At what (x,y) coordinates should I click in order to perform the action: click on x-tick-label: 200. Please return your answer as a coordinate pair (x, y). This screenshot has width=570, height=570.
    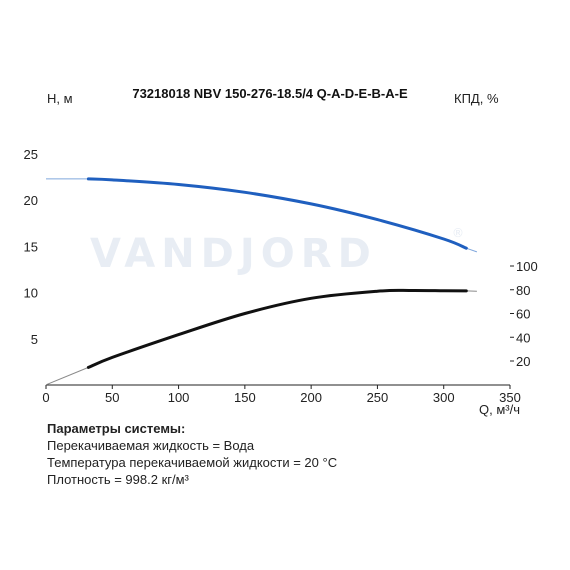
    Looking at the image, I should click on (311, 397).